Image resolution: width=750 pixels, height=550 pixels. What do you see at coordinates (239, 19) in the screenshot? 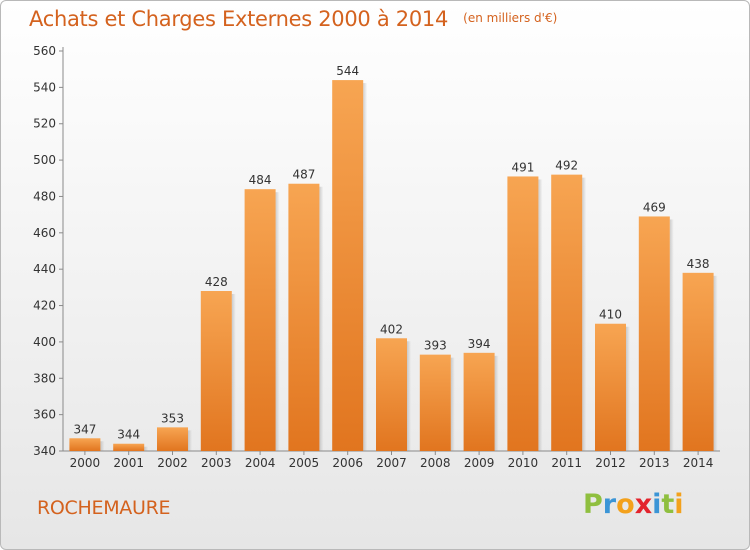
I see `chart-title: Achats et Charges Externes 2000 à 2014` at bounding box center [239, 19].